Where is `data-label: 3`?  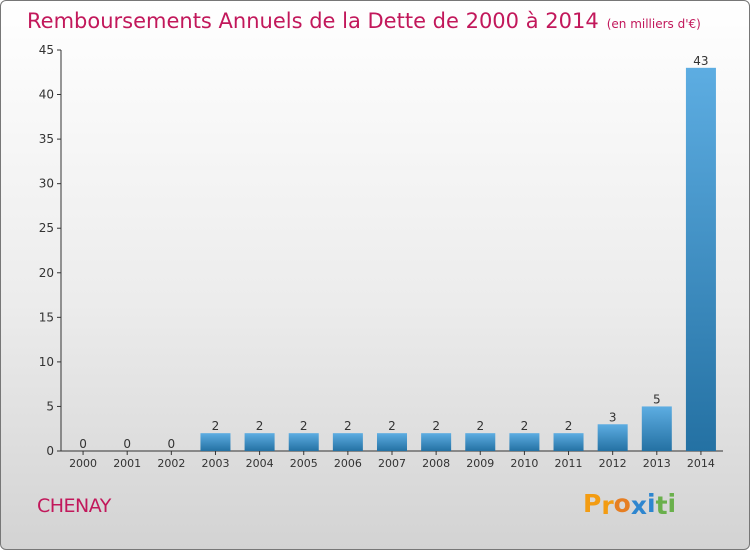
data-label: 3 is located at coordinates (613, 417).